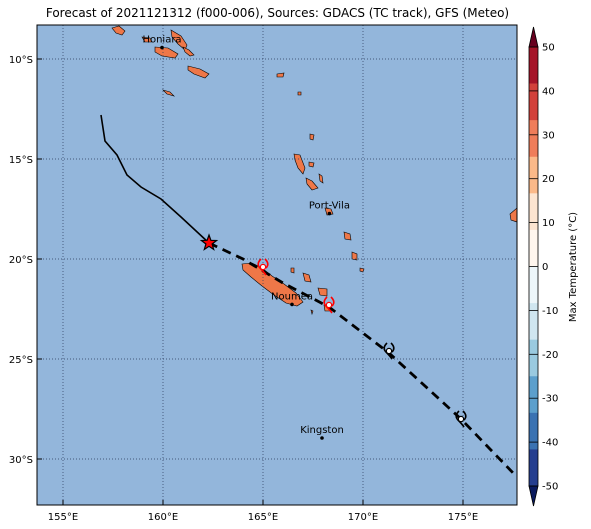 This screenshot has height=529, width=591. What do you see at coordinates (362, 343) in the screenshot?
I see `cyclone-symbols` at bounding box center [362, 343].